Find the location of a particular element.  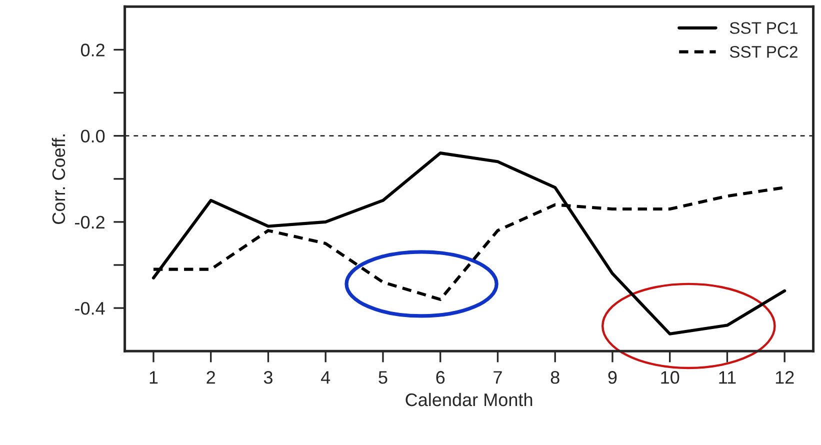

x-tick-label: 1 is located at coordinates (154, 377).